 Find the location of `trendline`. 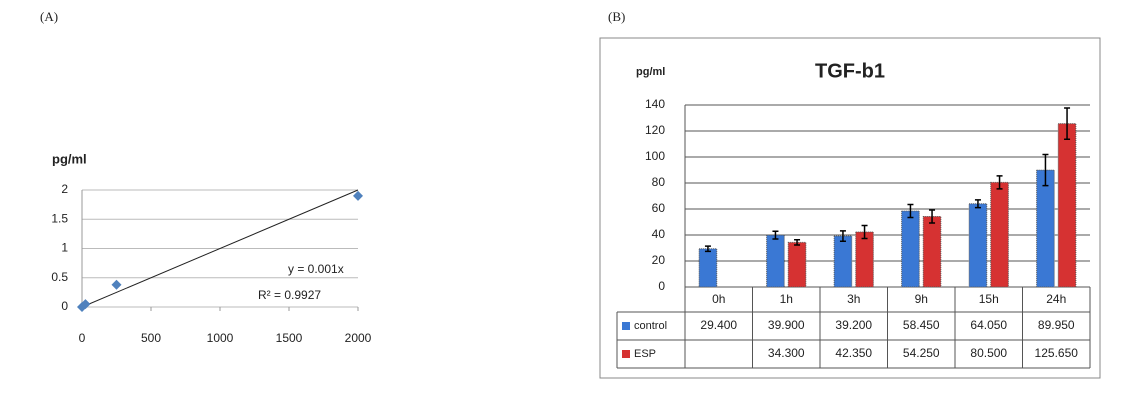

trendline is located at coordinates (220, 248).